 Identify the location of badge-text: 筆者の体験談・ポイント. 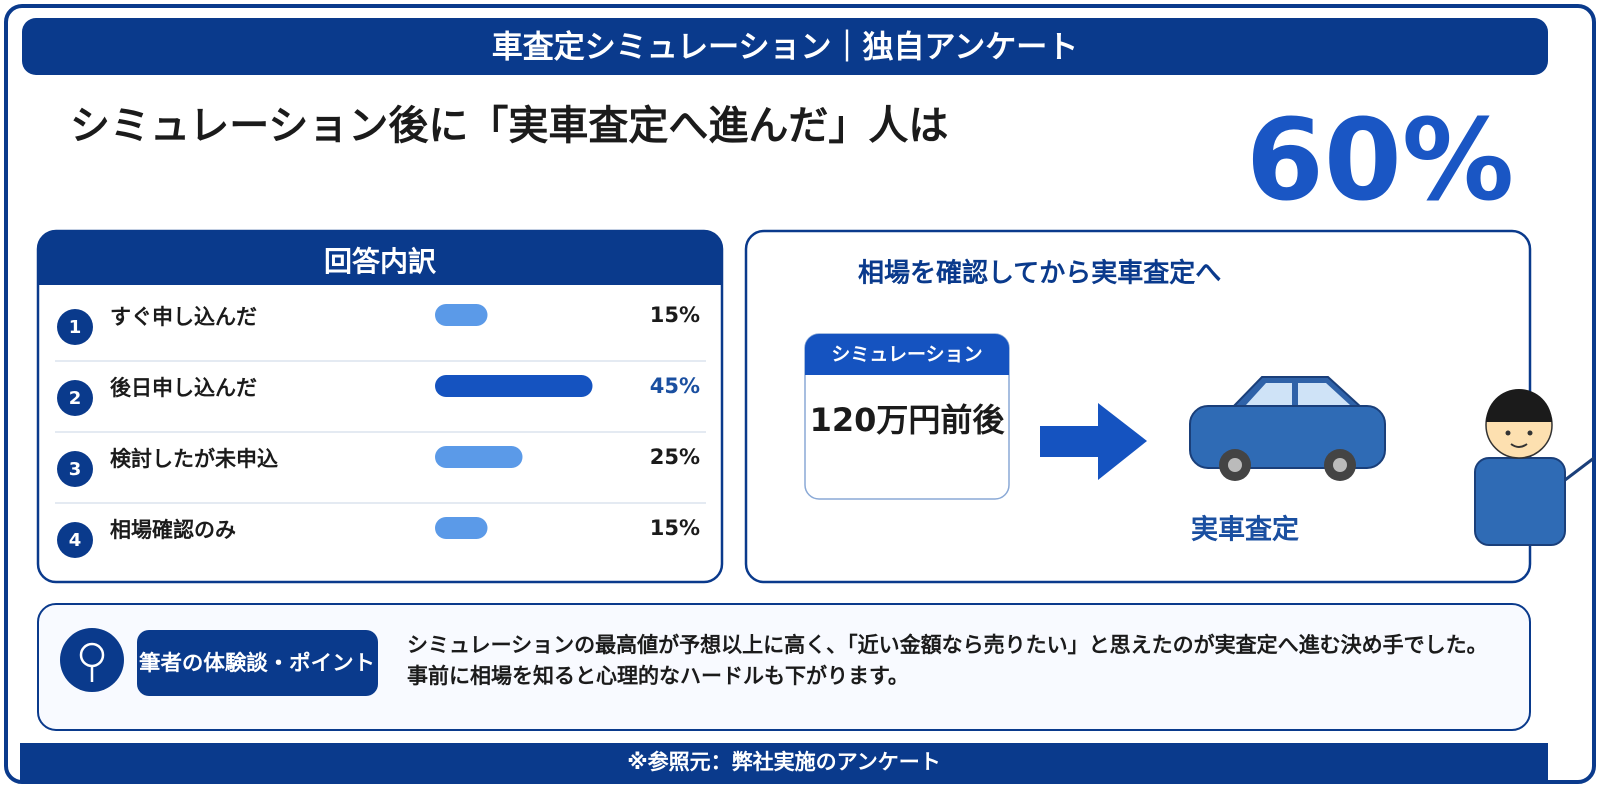
(257, 663).